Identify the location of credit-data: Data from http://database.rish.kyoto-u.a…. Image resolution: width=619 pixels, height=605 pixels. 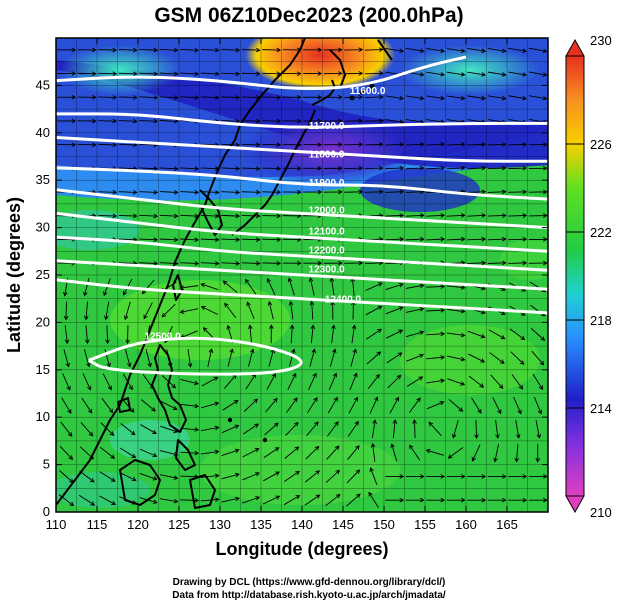
(309, 595).